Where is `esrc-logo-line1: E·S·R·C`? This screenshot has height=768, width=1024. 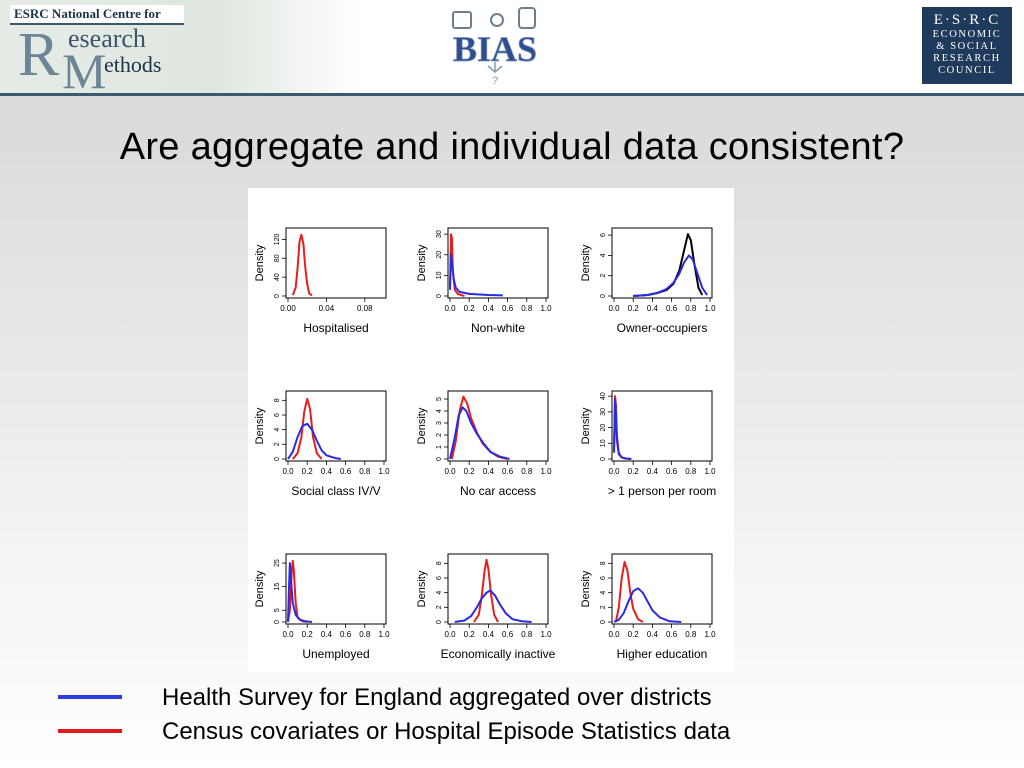 esrc-logo-line1: E·S·R·C is located at coordinates (967, 20).